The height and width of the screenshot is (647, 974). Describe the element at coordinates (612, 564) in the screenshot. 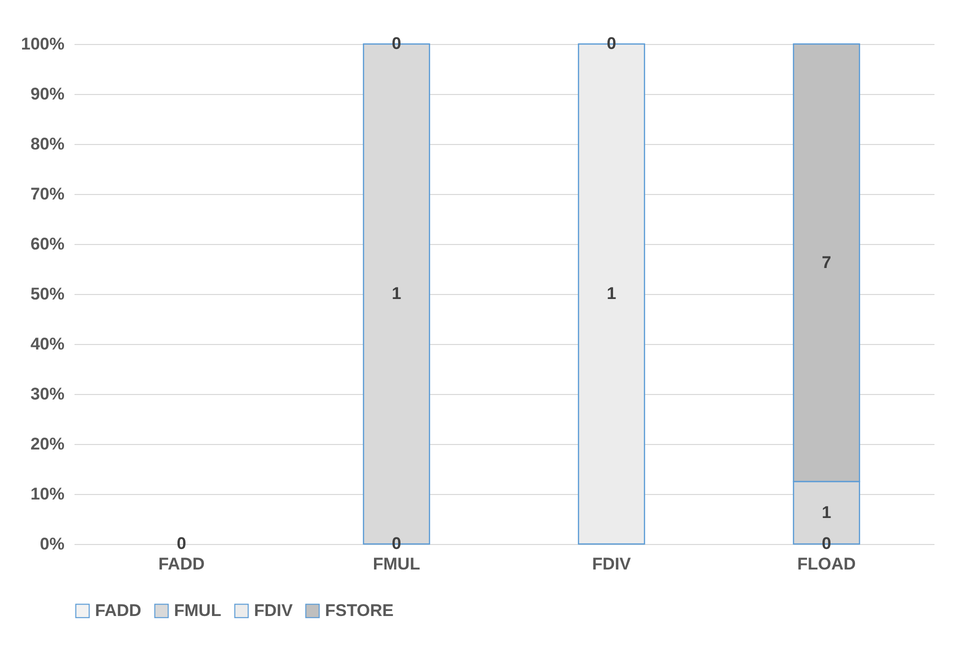

I see `x-tick-label: FDIV` at that location.